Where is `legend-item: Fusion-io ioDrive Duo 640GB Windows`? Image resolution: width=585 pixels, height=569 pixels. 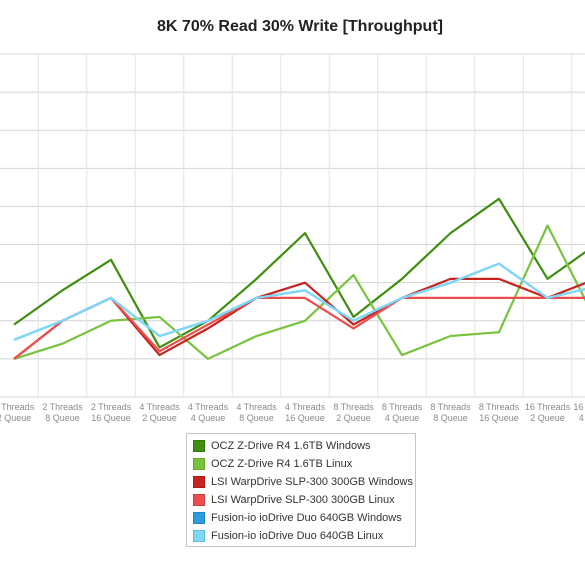 legend-item: Fusion-io ioDrive Duo 640GB Windows is located at coordinates (304, 518).